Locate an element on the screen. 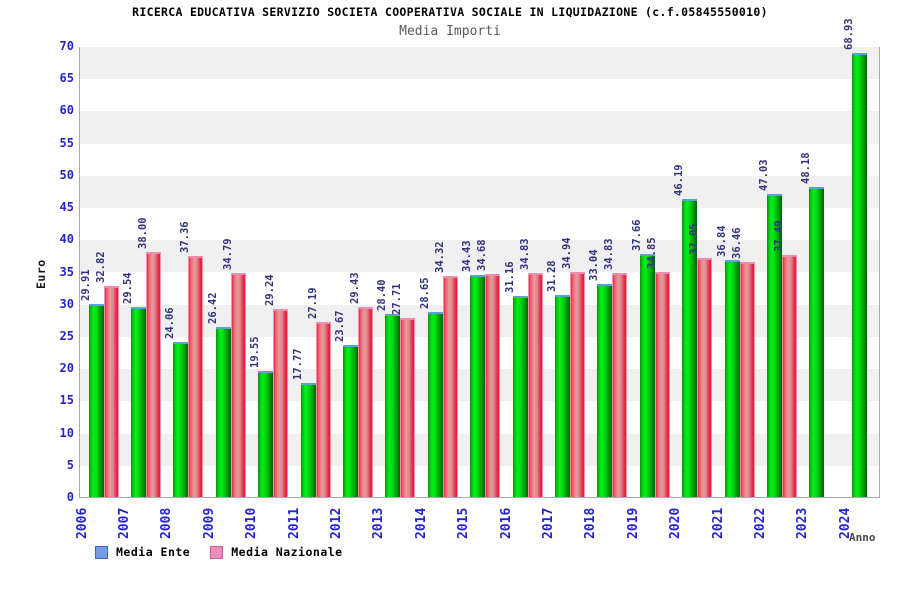 The height and width of the screenshot is (600, 900). y-tick-label: 40 is located at coordinates (66, 239).